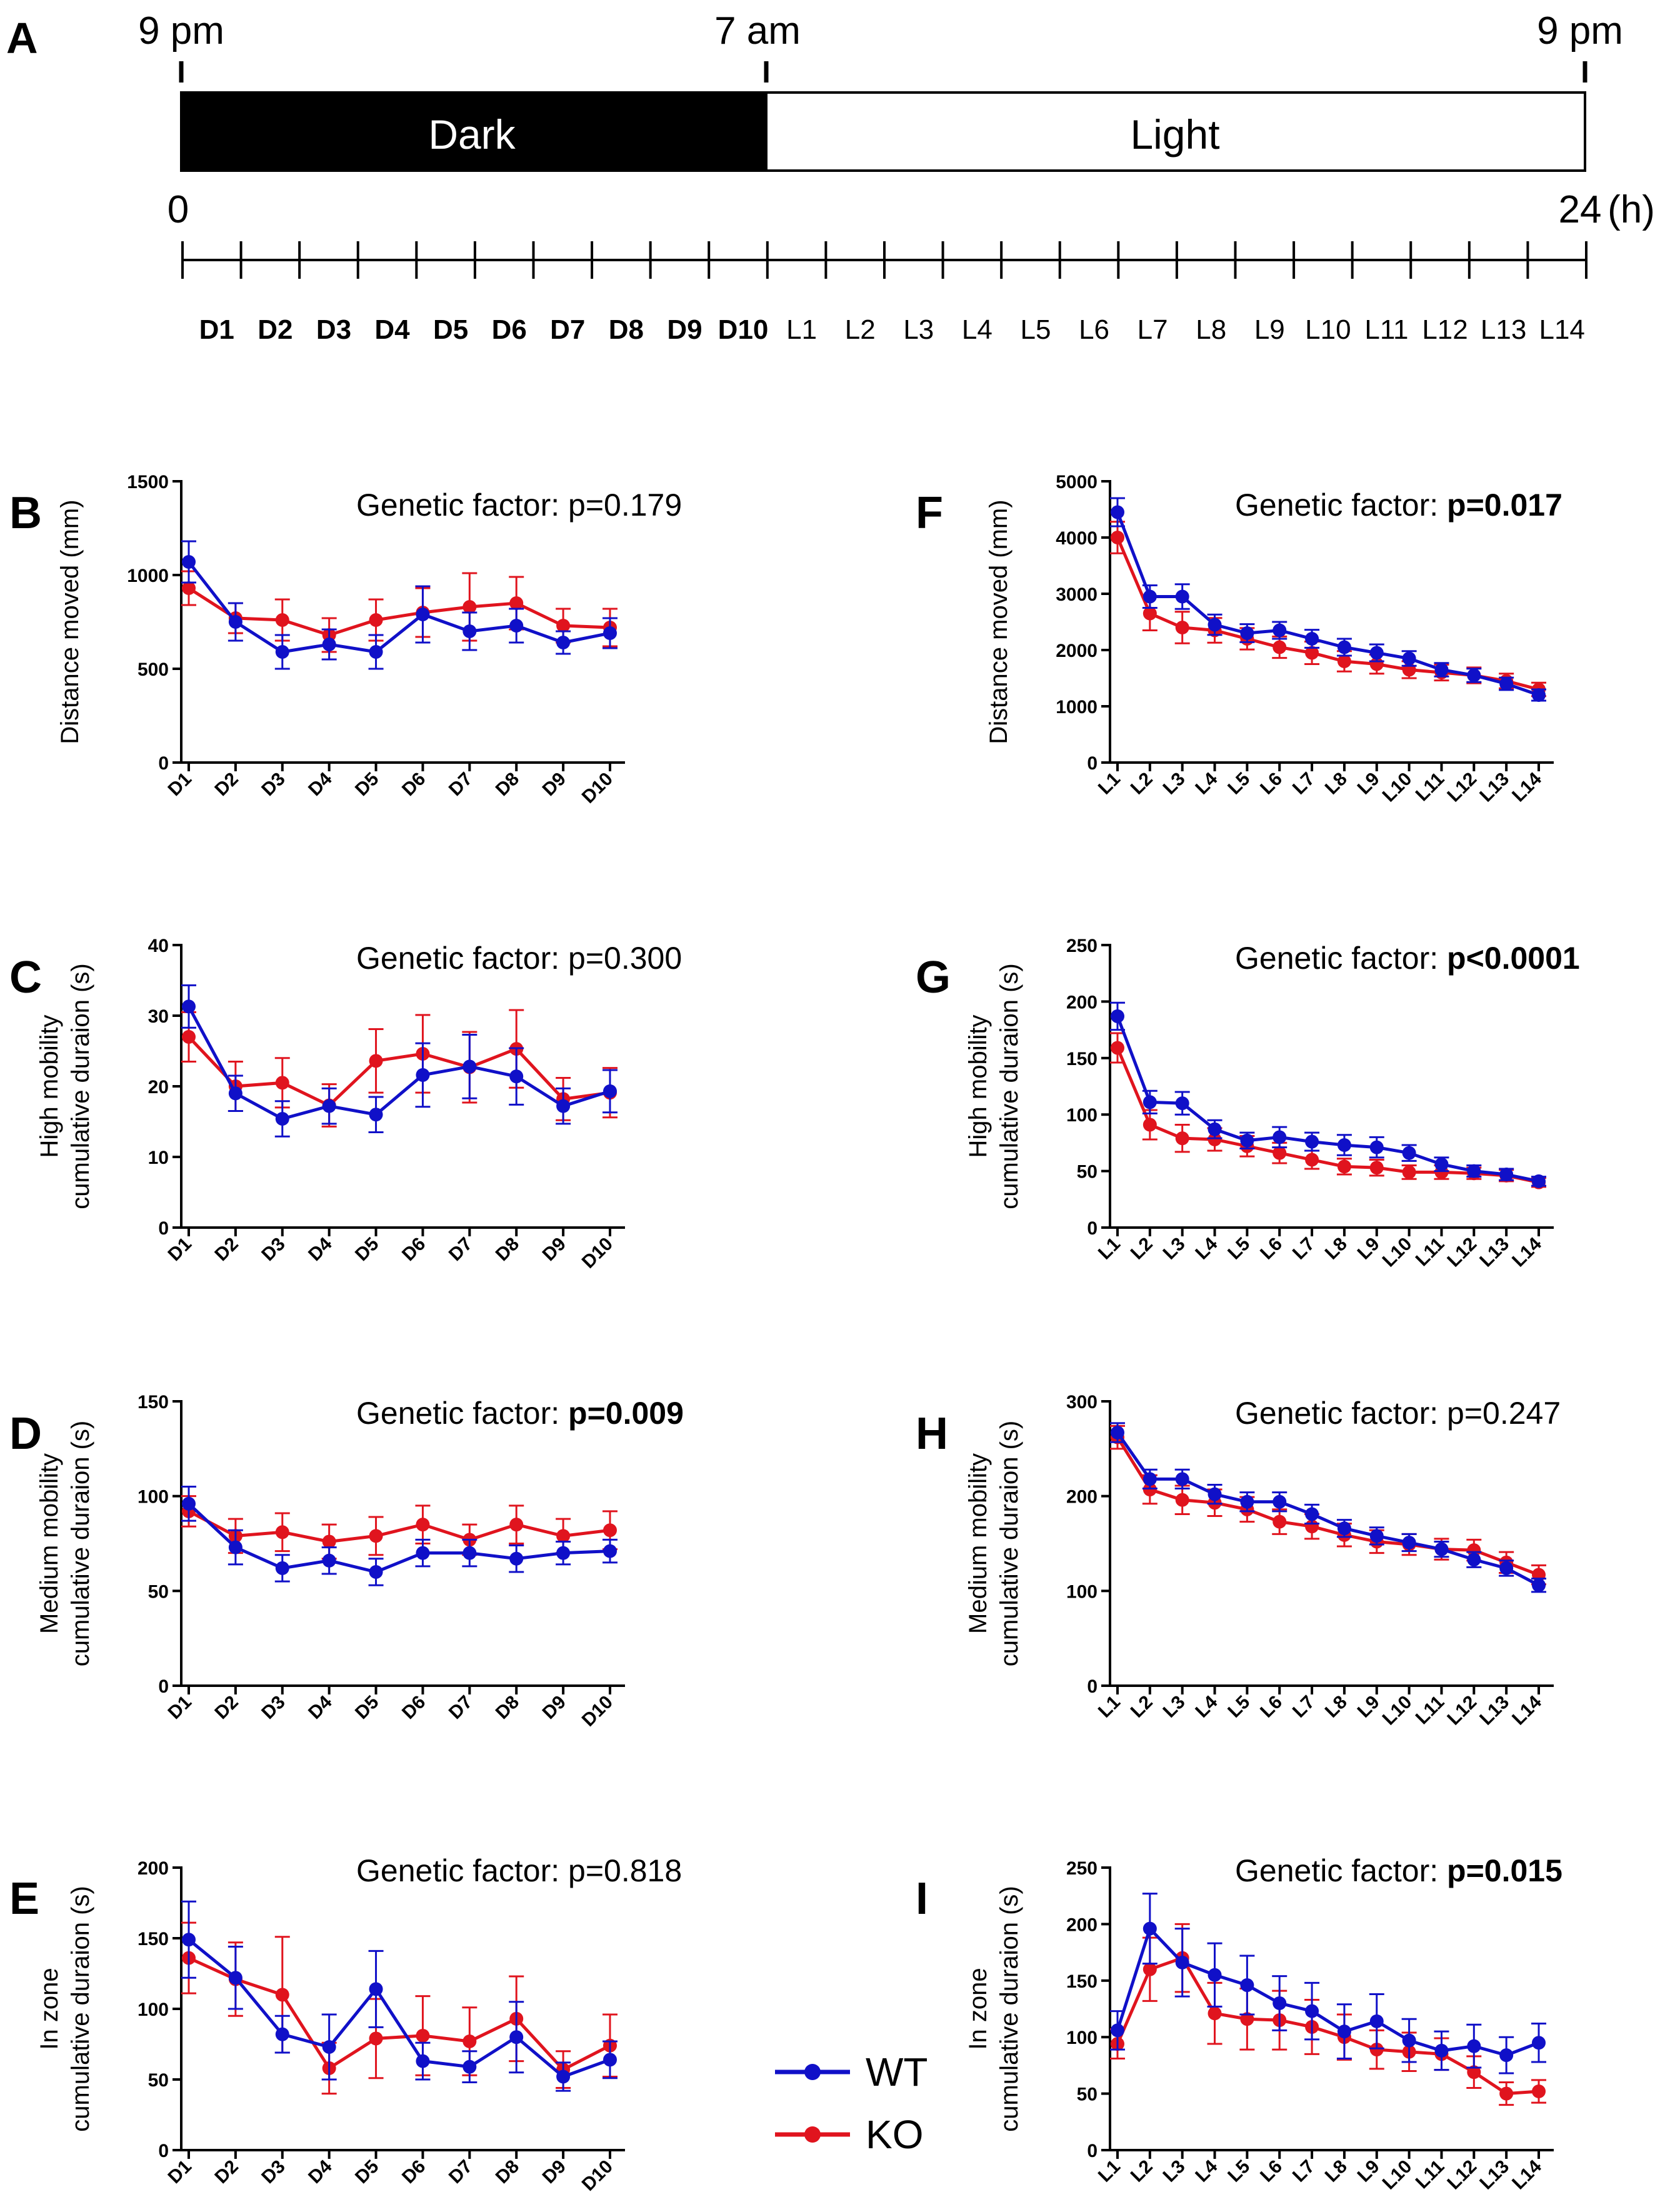 This screenshot has width=1675, height=2212. I want to click on series-line-wt, so click(1328, 1509).